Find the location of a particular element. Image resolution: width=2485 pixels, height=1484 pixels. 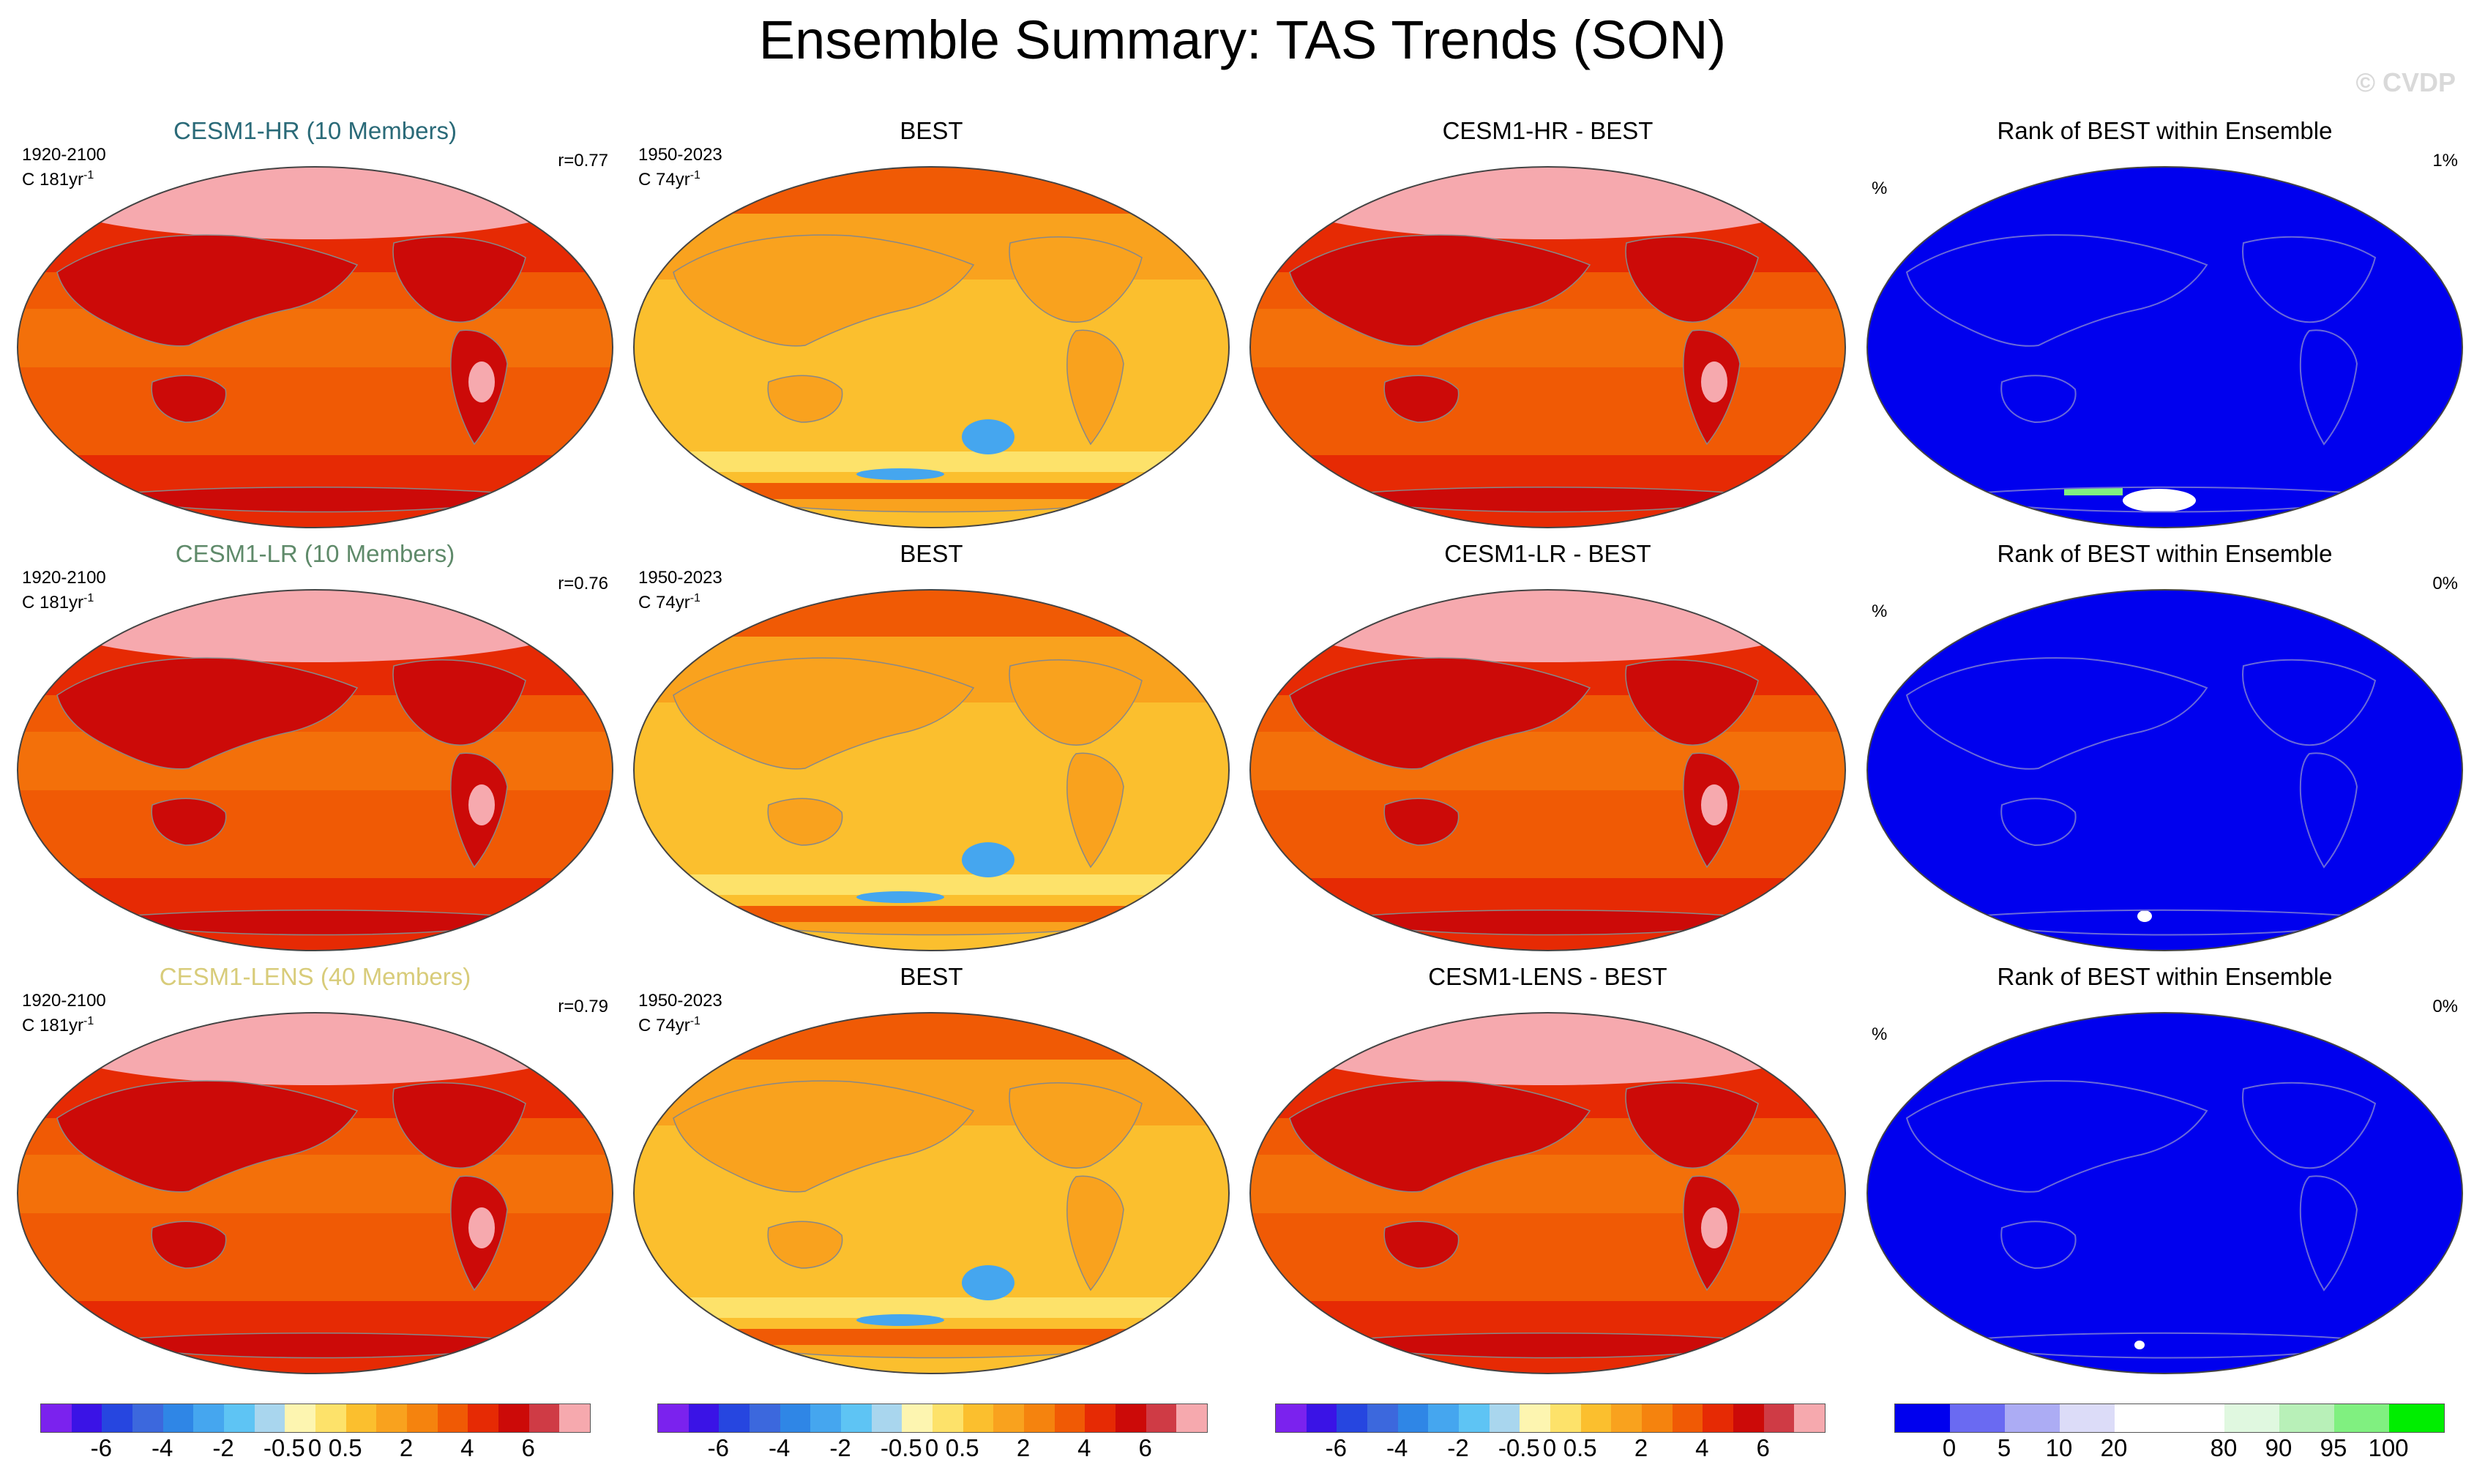

panel-period-label: 1950-2023 C 74yr-1 is located at coordinates (680, 590).